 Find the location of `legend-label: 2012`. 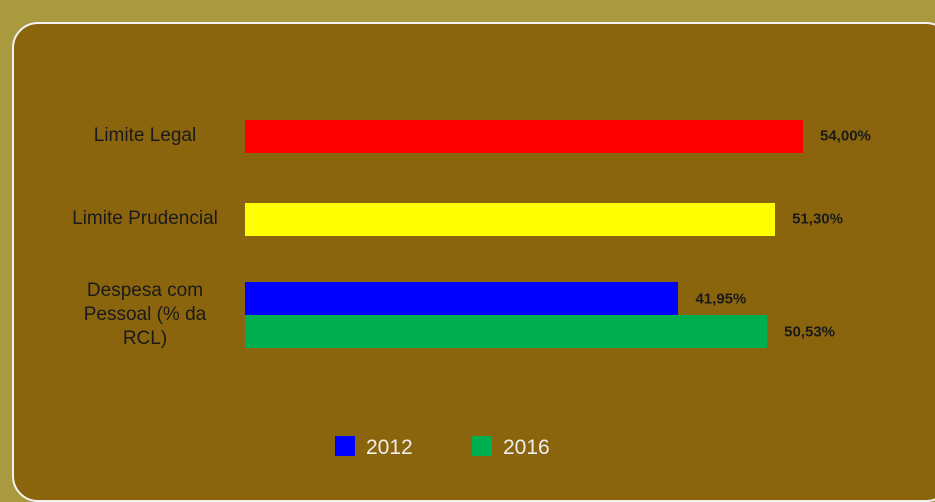

legend-label: 2012 is located at coordinates (389, 447).